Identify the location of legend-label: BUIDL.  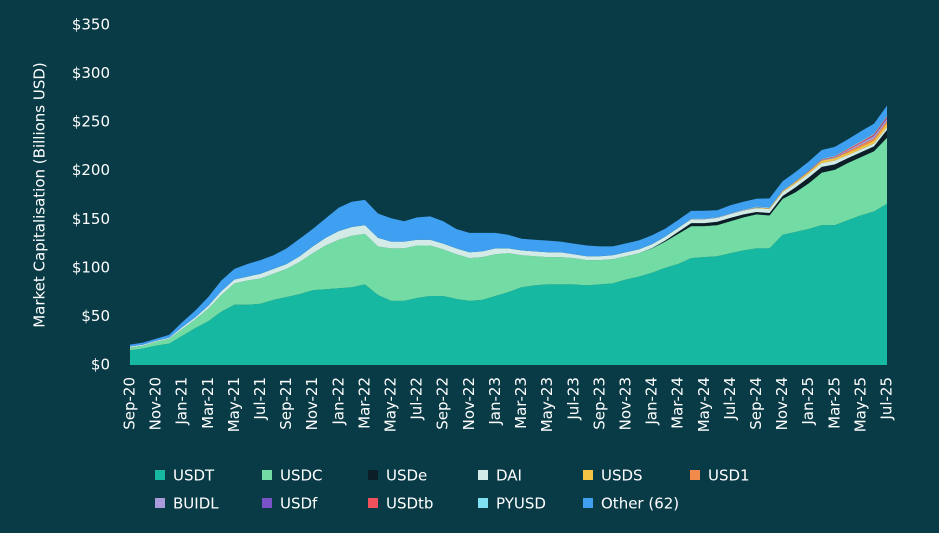
(196, 504).